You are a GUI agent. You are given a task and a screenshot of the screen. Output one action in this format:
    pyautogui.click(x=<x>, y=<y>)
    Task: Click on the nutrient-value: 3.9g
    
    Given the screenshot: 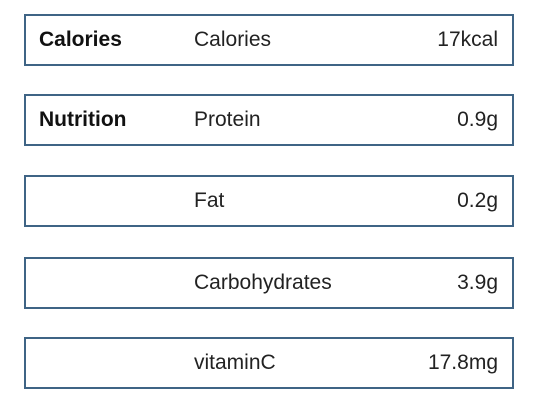 What is the action you would take?
    pyautogui.click(x=477, y=282)
    